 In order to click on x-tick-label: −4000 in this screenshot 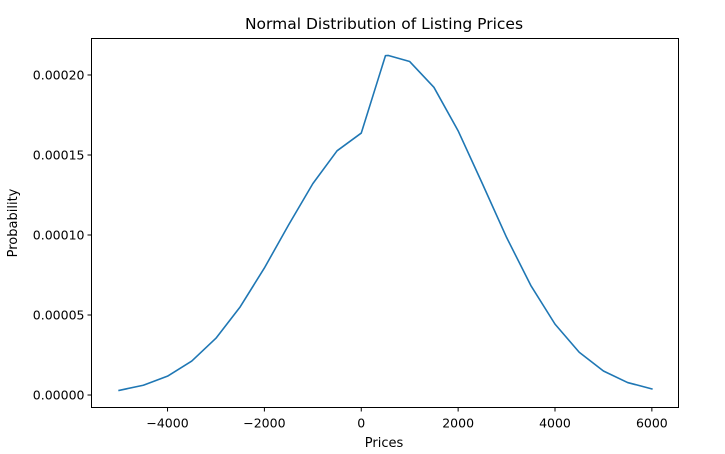, I will do `click(167, 423)`.